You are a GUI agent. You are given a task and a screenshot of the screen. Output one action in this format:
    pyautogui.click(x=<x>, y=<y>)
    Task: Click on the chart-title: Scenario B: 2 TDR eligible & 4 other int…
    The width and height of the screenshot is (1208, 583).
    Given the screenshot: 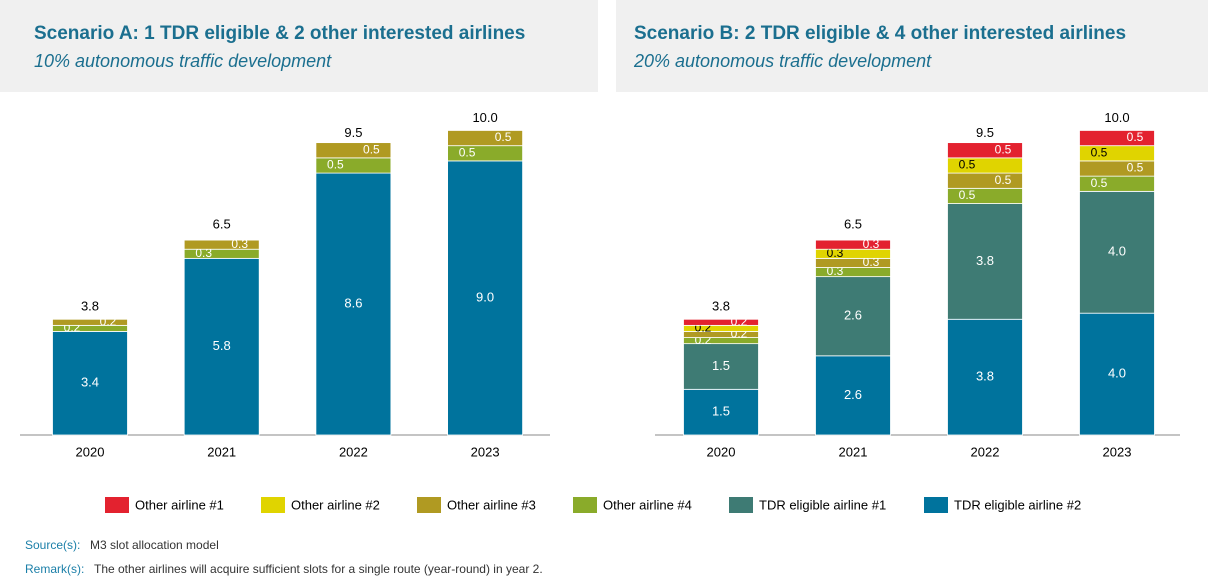 What is the action you would take?
    pyautogui.click(x=880, y=33)
    